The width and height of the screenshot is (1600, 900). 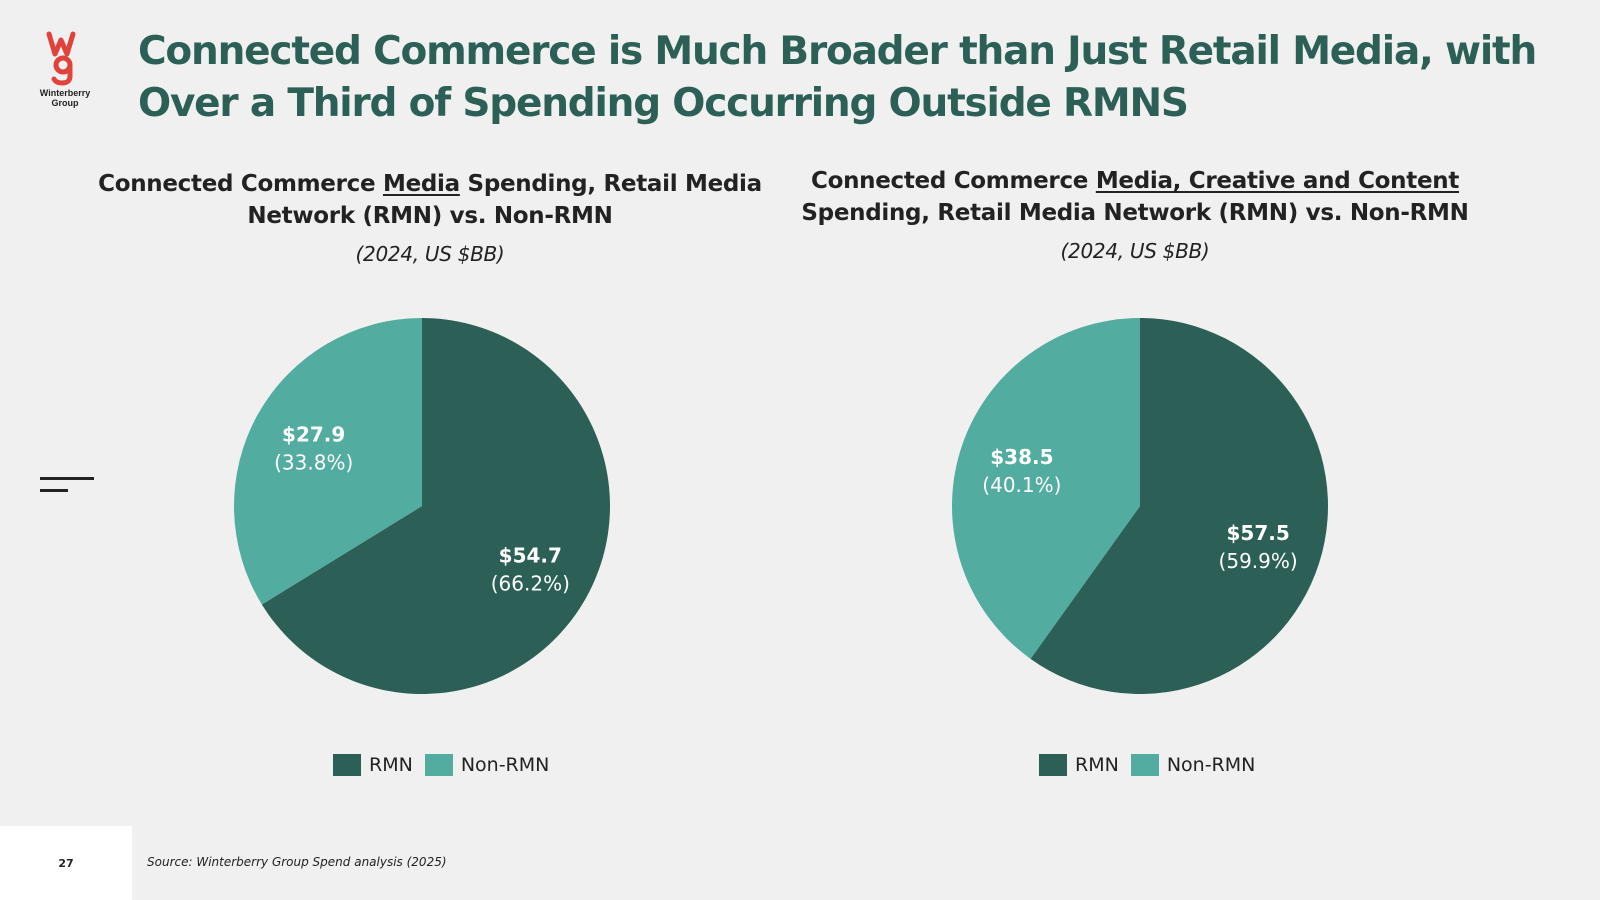 I want to click on legend-media-creative-content: RMN Non-RMN, so click(x=1147, y=765).